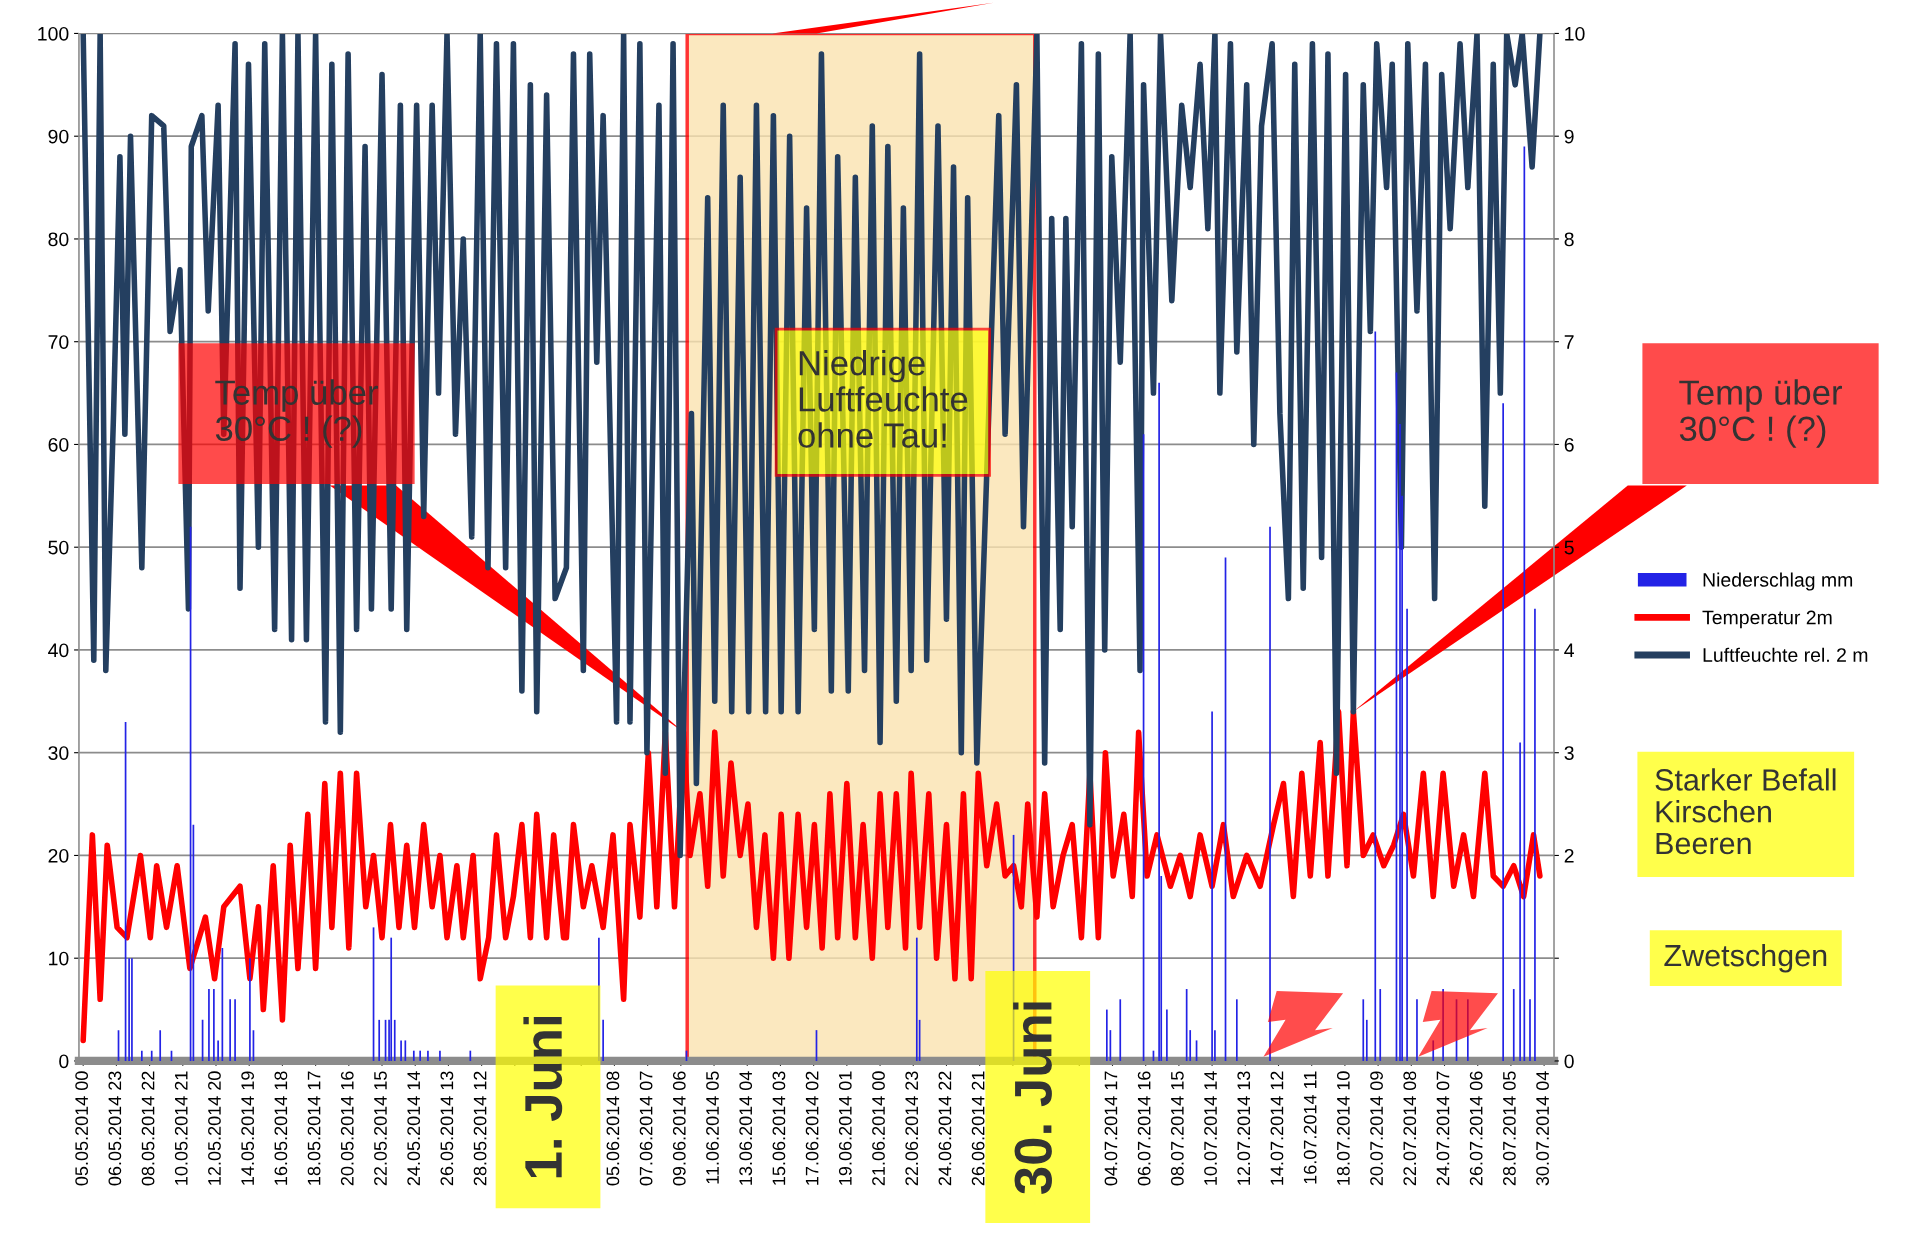  I want to click on annotation: Temp über 30°C ! (?), so click(296, 413).